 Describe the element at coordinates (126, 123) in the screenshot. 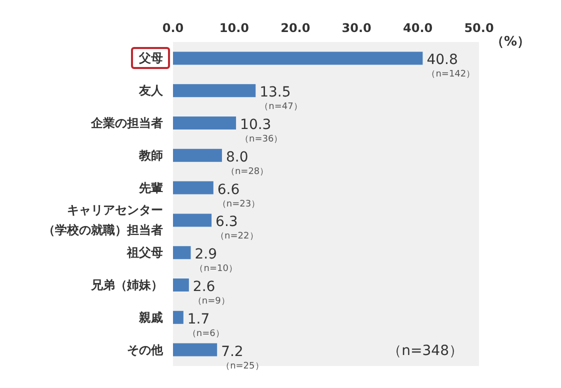

I see `y-tick-label: 企業の担当者` at that location.